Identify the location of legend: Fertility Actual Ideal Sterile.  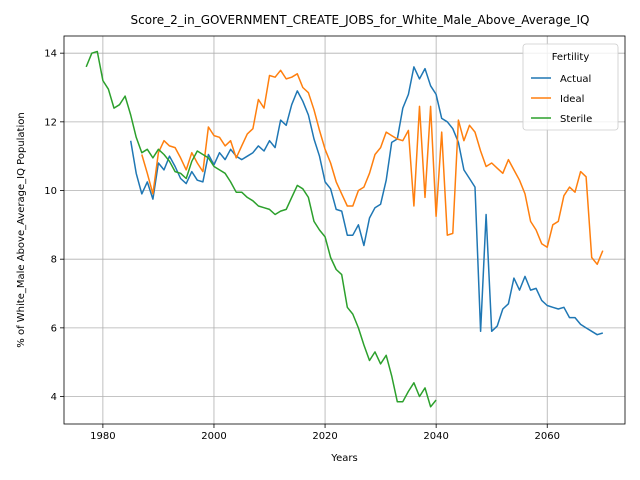
(570, 87).